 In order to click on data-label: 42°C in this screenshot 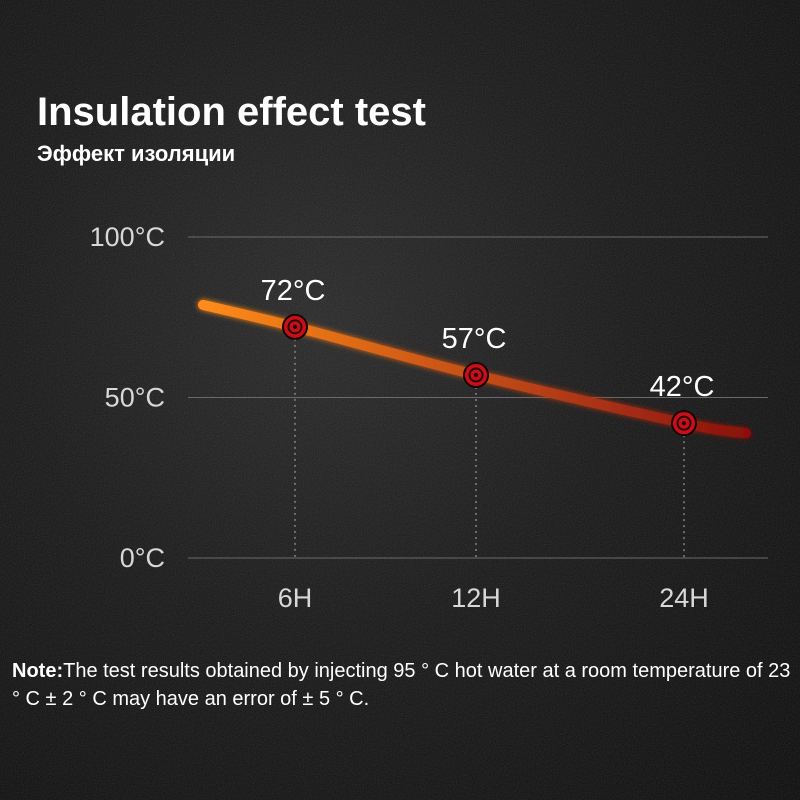, I will do `click(682, 387)`.